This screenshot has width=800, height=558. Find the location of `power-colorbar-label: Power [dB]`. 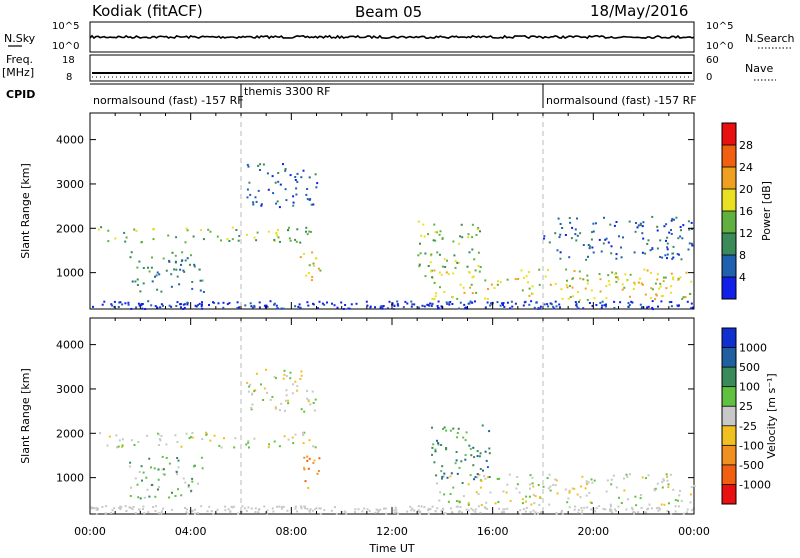

power-colorbar-label: Power [dB] is located at coordinates (766, 211).